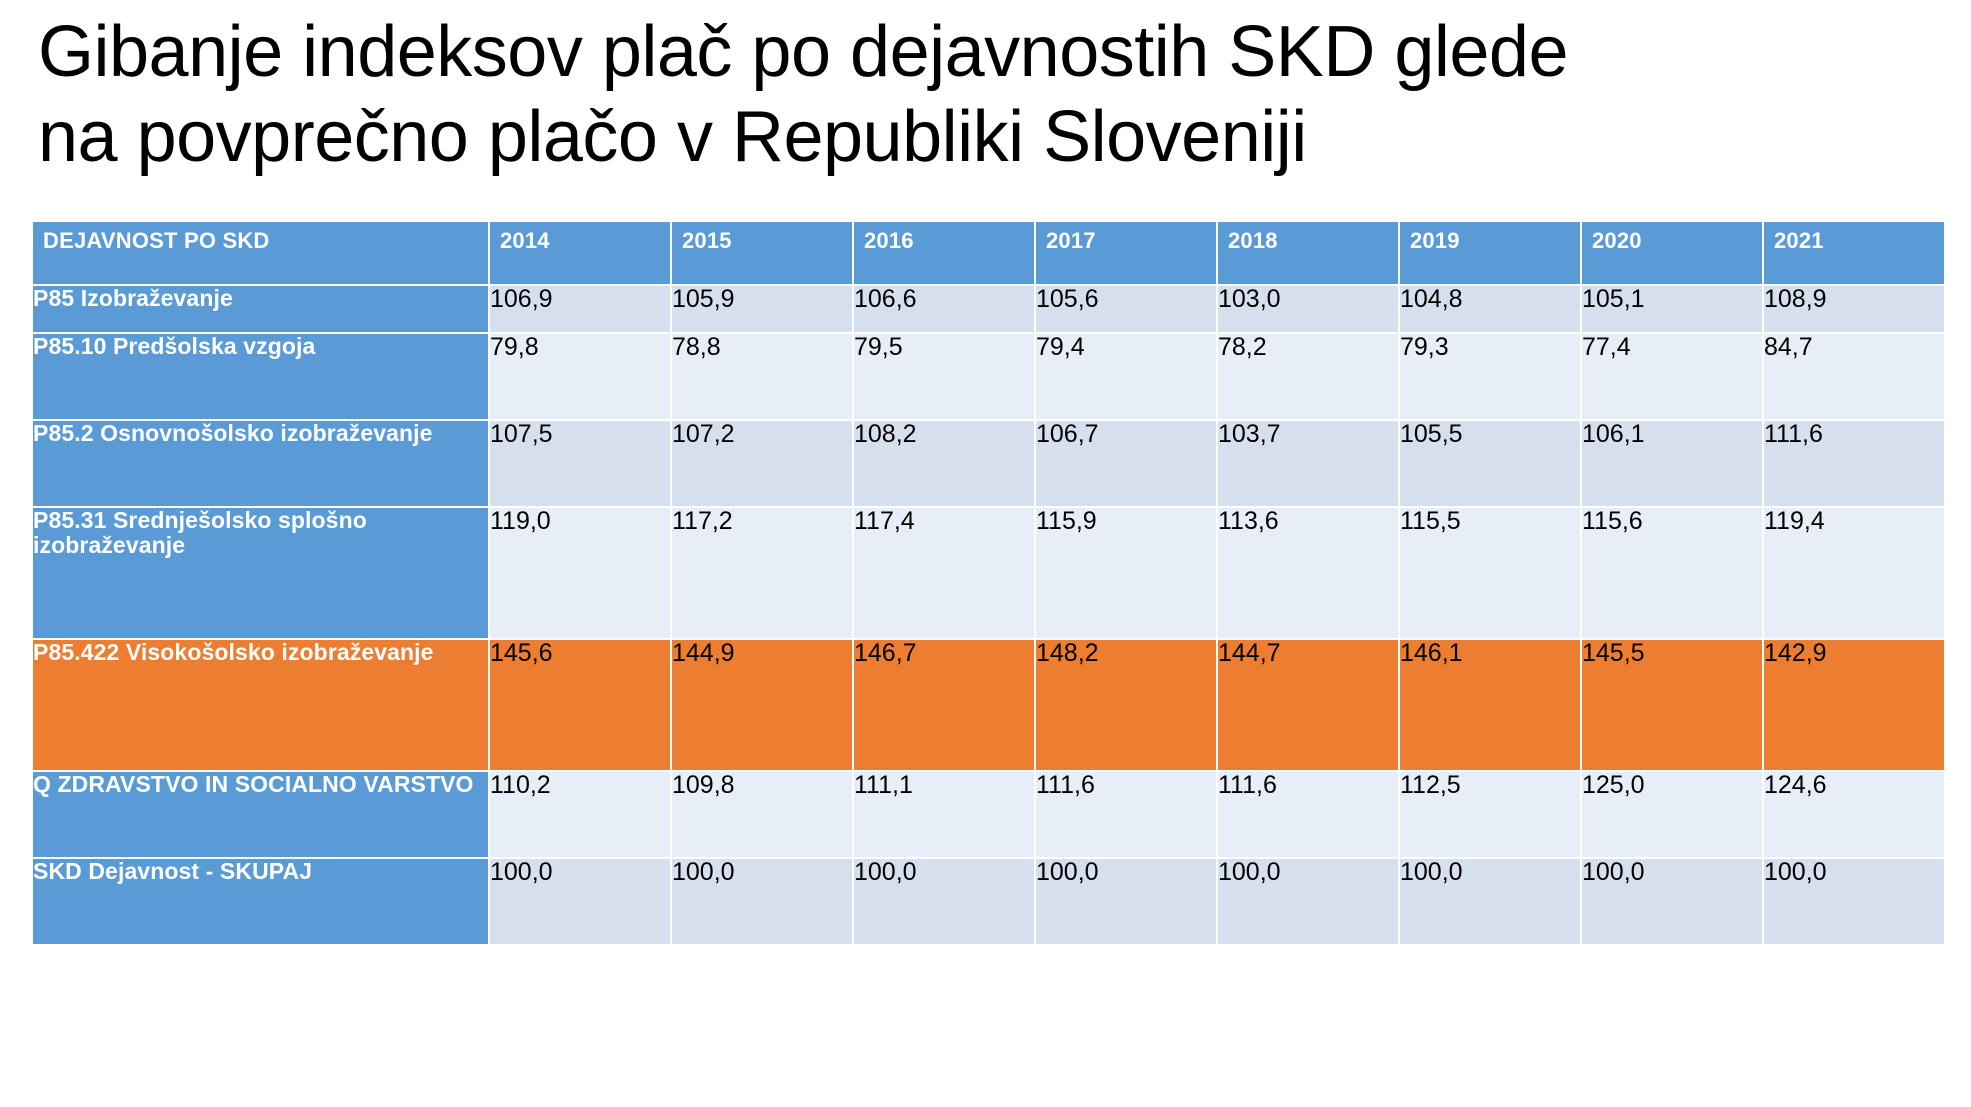  What do you see at coordinates (260, 376) in the screenshot?
I see `row-label: P85.10 Predšolska vzgoja` at bounding box center [260, 376].